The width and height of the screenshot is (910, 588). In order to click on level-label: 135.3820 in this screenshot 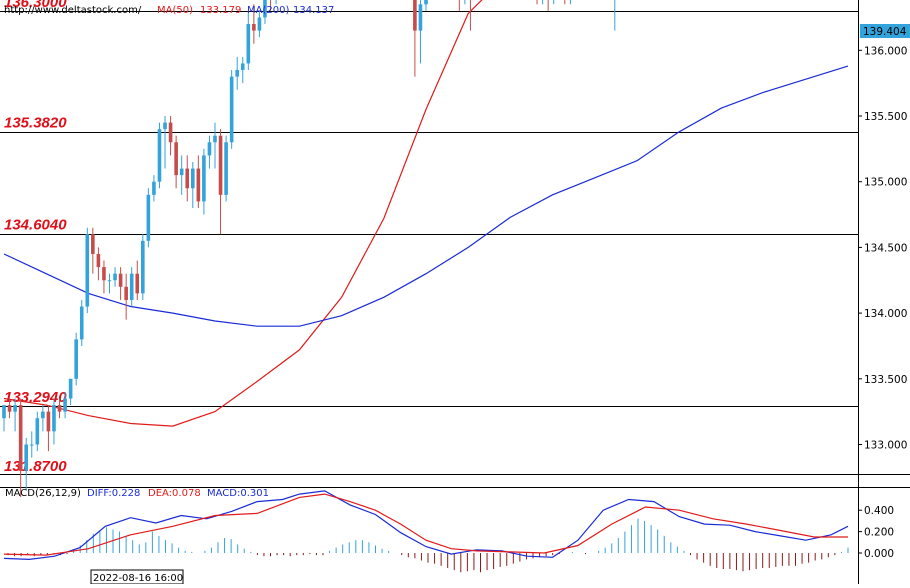, I will do `click(35, 123)`.